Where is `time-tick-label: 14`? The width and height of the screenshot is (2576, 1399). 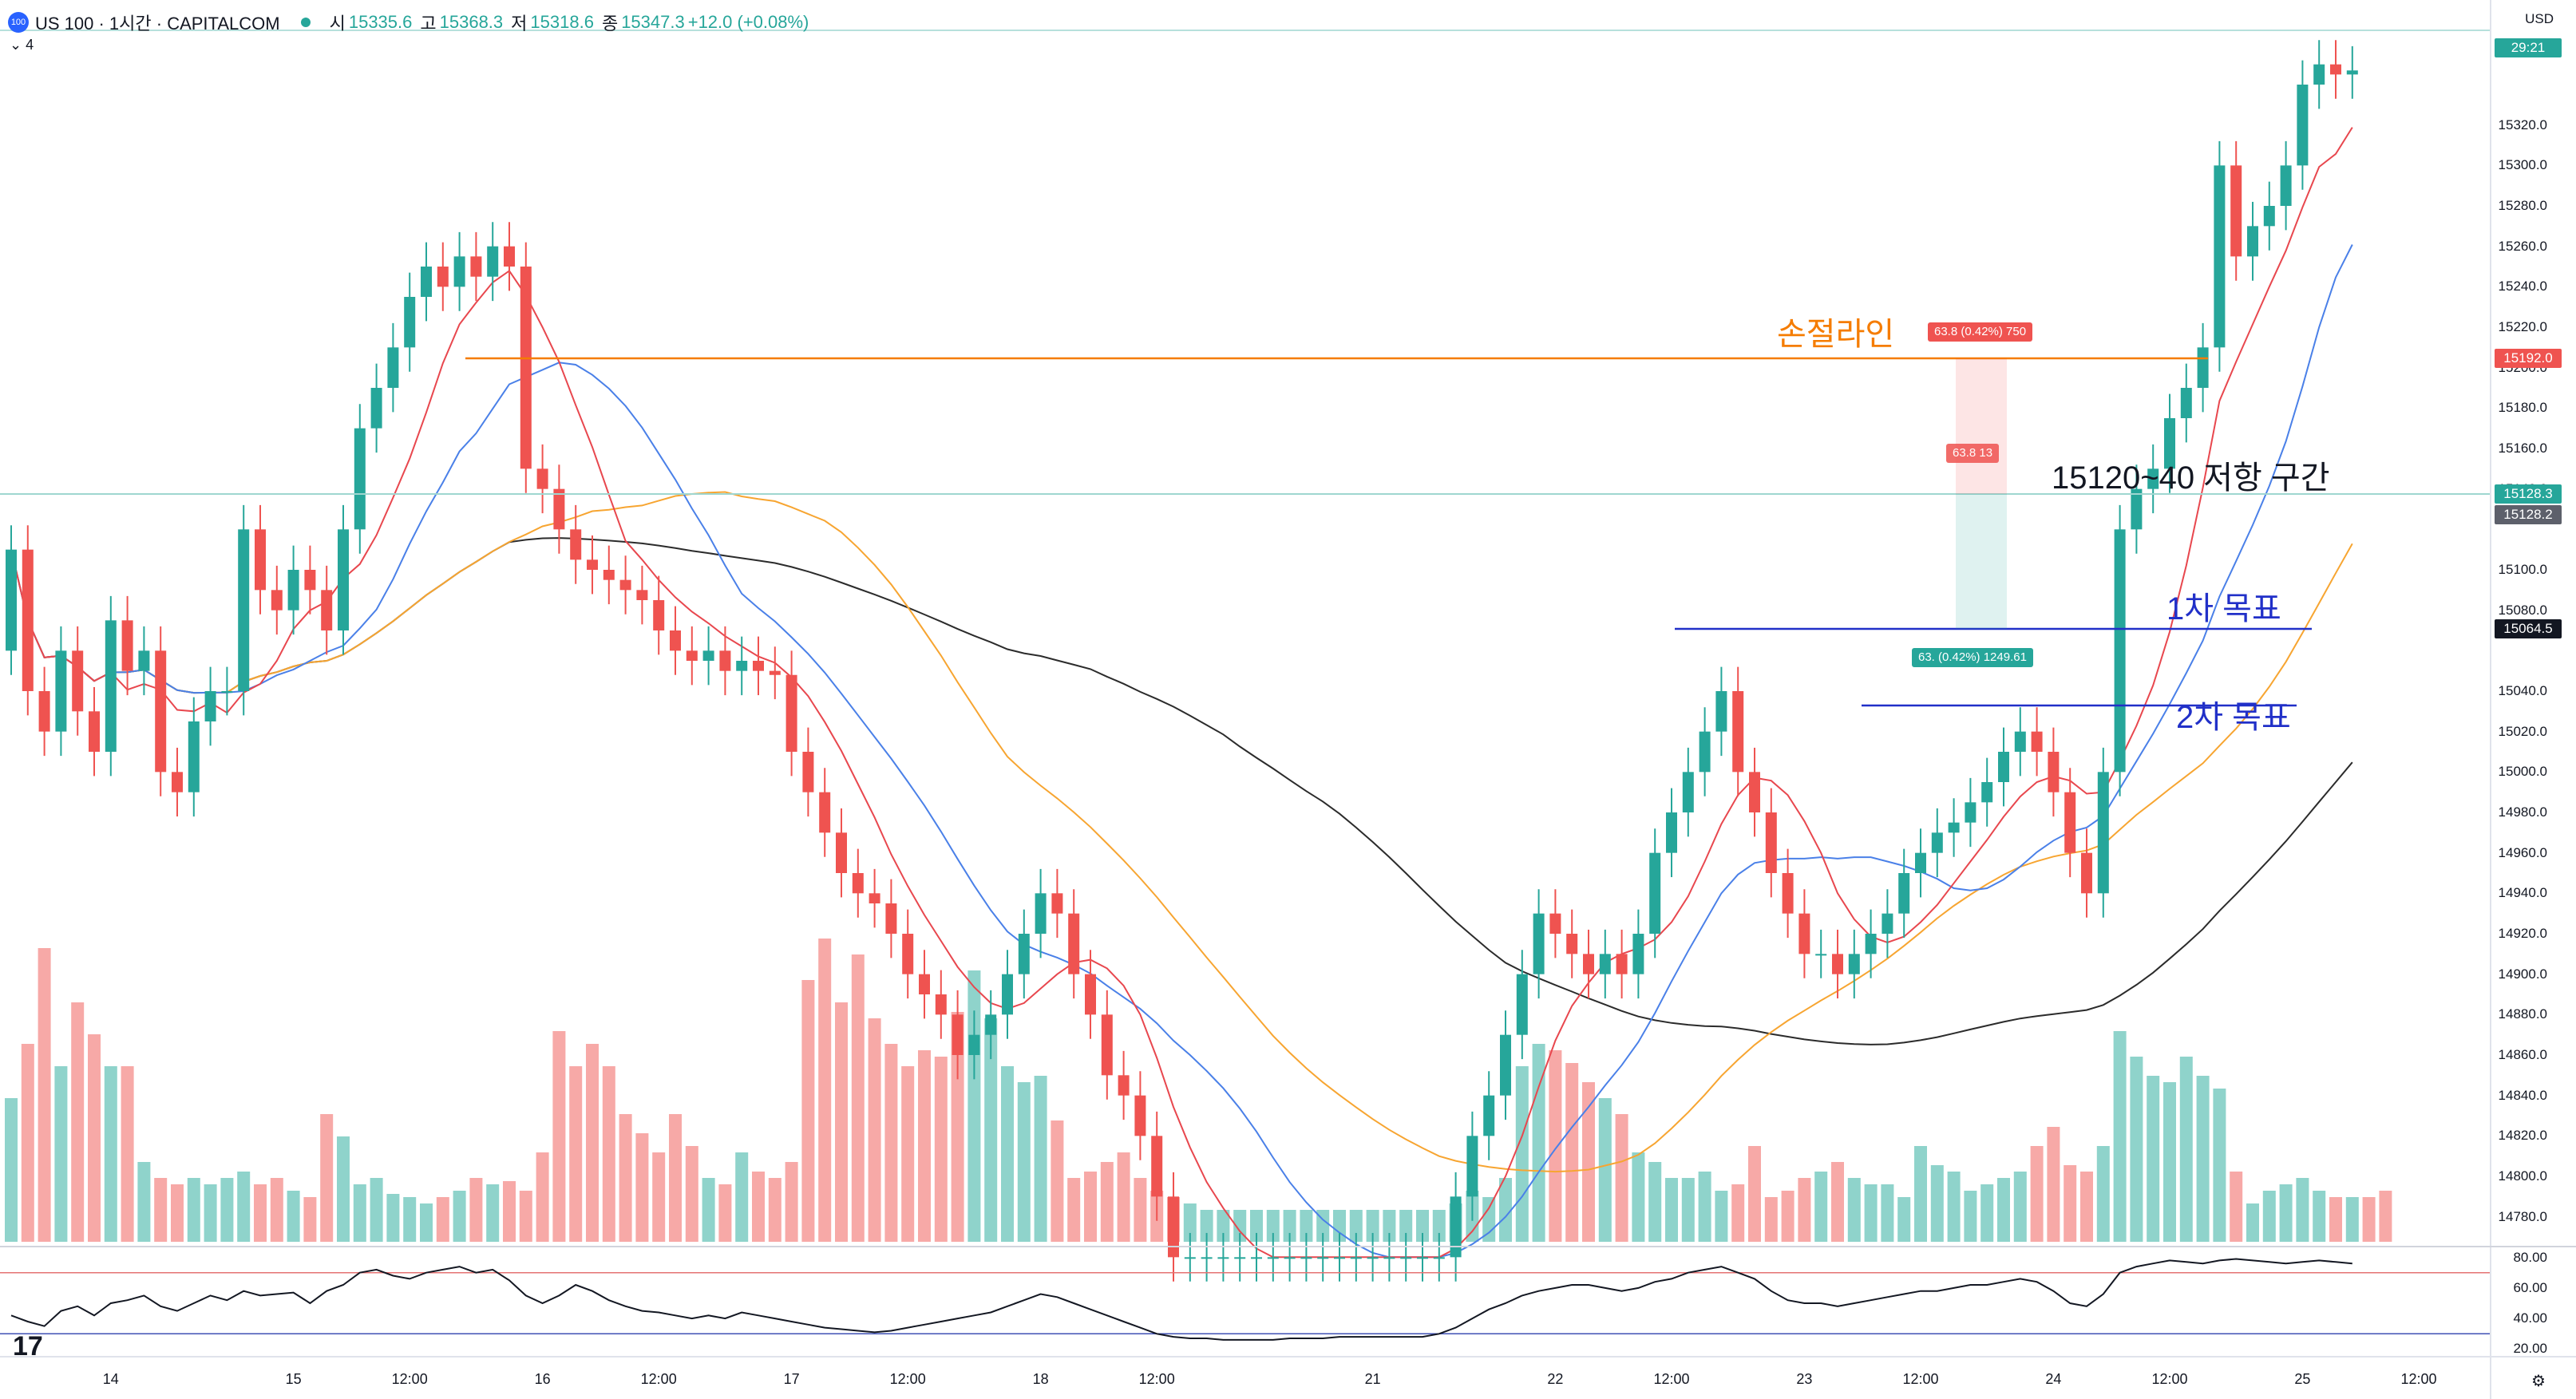
time-tick-label: 14 is located at coordinates (110, 1379).